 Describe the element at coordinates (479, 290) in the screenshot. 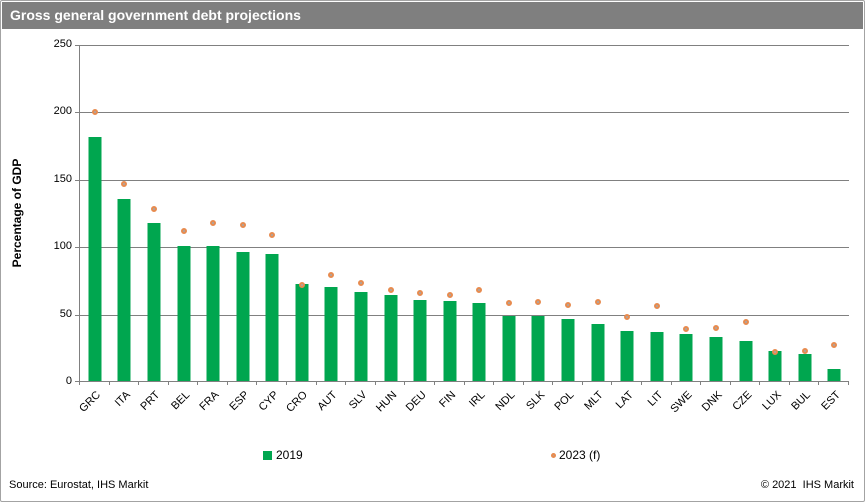

I see `forecast-dot-irl` at that location.